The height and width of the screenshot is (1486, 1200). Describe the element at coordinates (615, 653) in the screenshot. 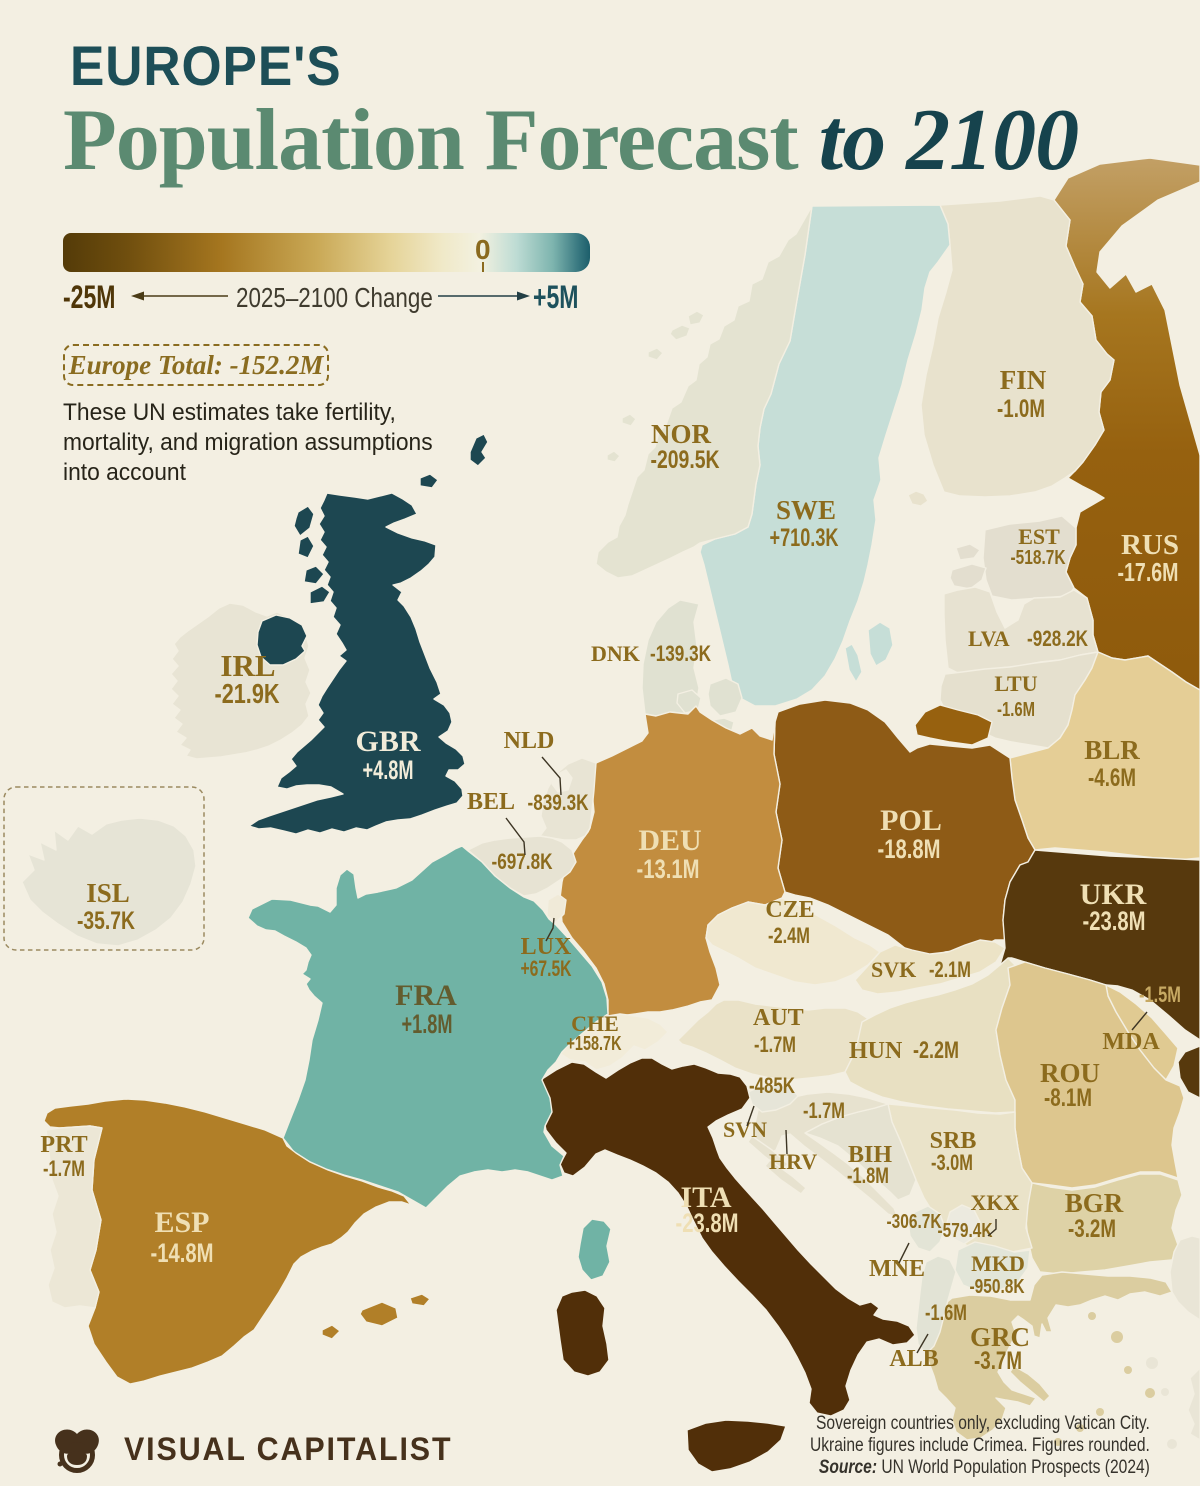

I see `svg-text: DNK` at that location.